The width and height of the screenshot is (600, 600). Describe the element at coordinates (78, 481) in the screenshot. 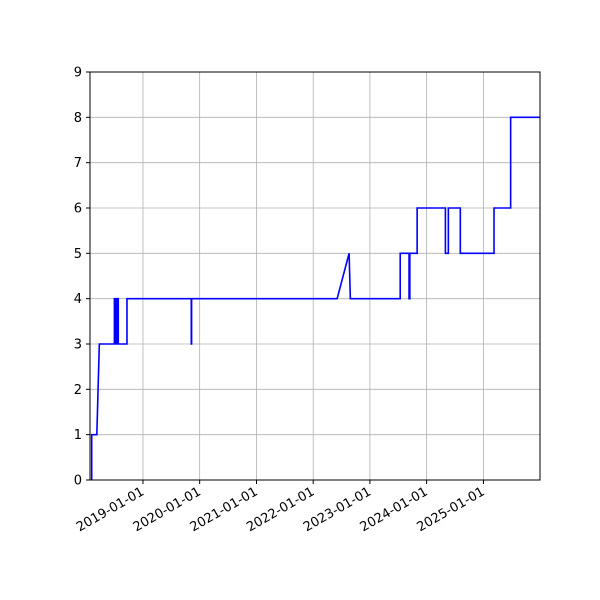

I see `y-tick-label: 0` at that location.